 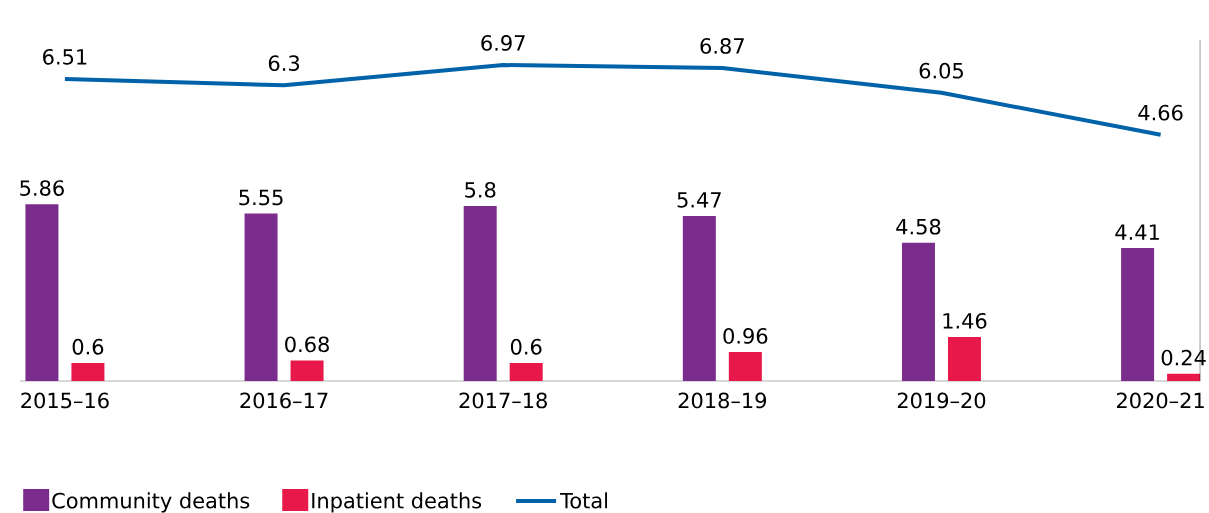 I want to click on data-label: 6.51, so click(x=65, y=56).